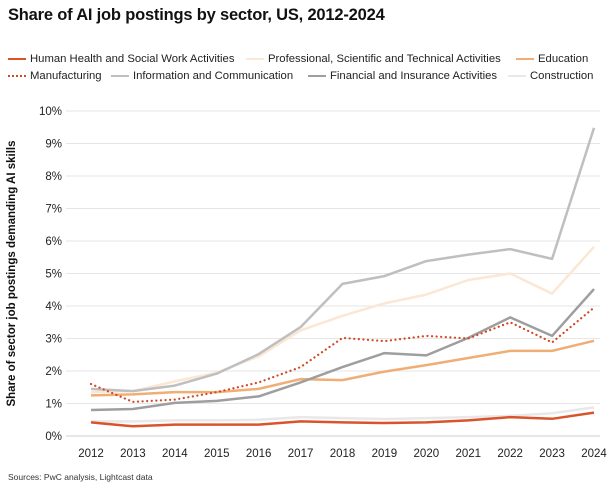 The height and width of the screenshot is (489, 612). What do you see at coordinates (594, 454) in the screenshot?
I see `x-tick-label: 2024` at bounding box center [594, 454].